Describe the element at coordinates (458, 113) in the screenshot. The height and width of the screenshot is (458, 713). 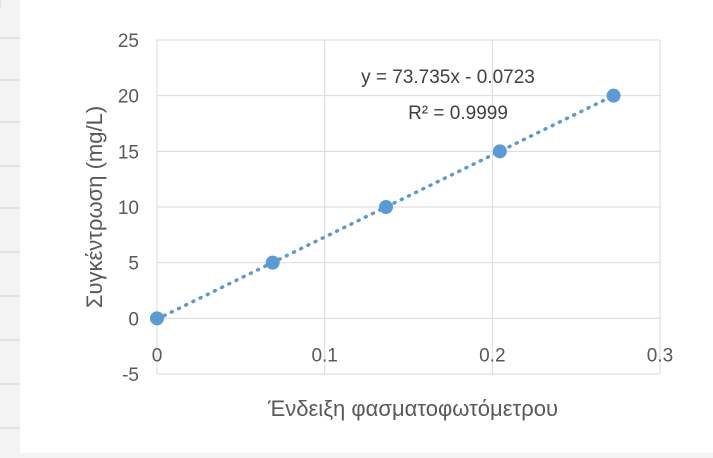
I see `r-squared-label: R² = 0.9999` at that location.